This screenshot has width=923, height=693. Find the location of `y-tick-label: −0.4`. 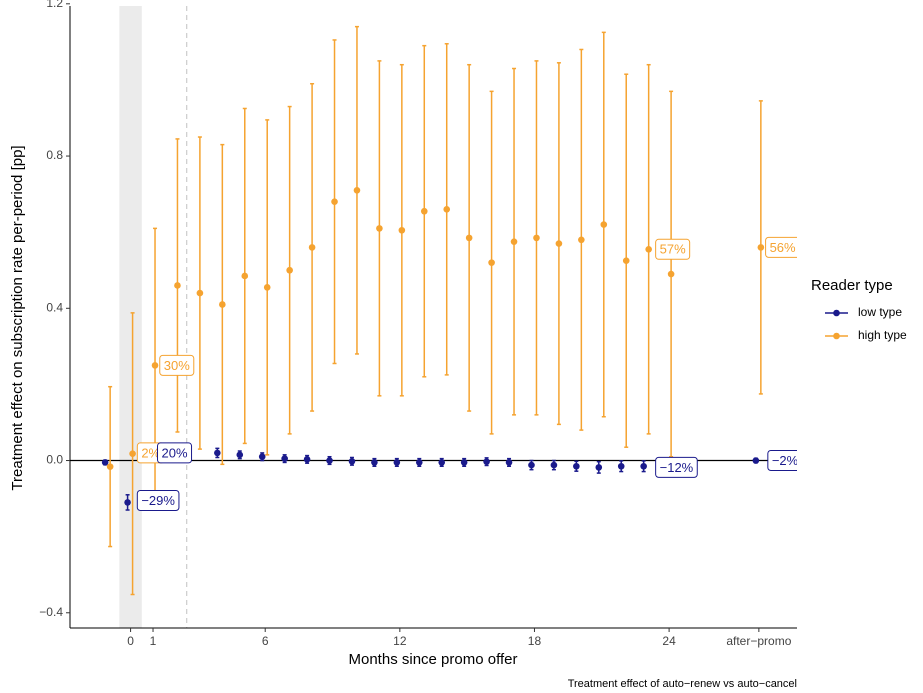

y-tick-label: −0.4 is located at coordinates (51, 612).